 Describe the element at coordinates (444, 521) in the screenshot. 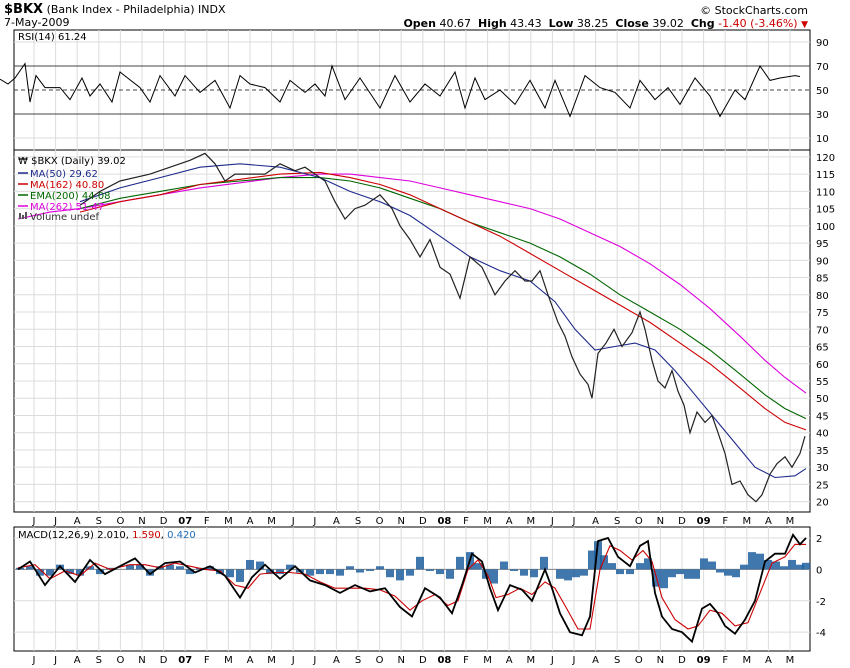

I see `x-tick-label: 08` at that location.